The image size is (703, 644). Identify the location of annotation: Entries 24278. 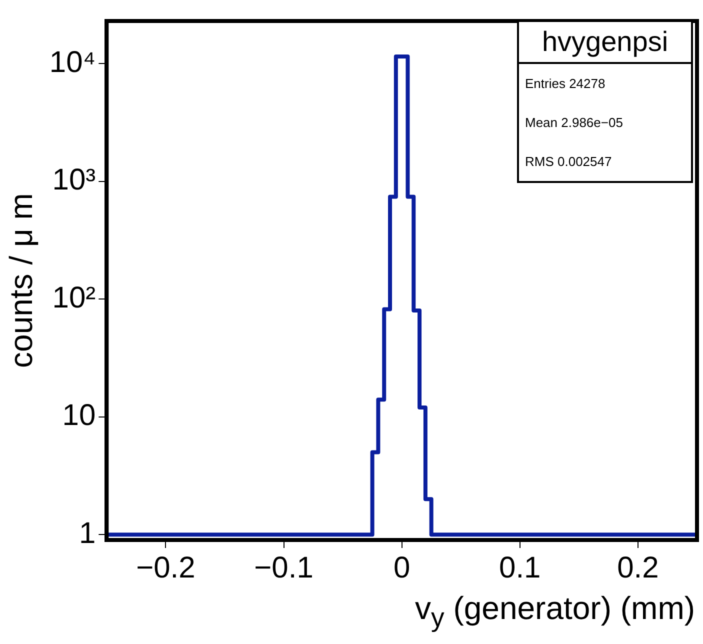
(565, 84).